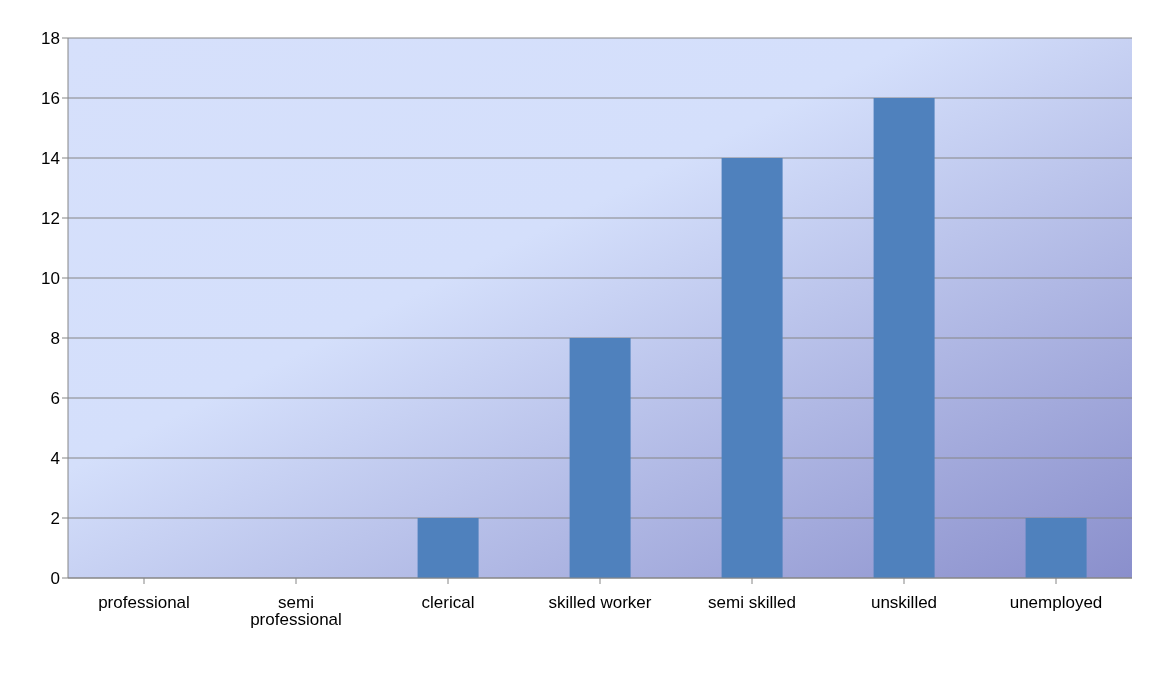  I want to click on y-tick-label: 18, so click(50, 39).